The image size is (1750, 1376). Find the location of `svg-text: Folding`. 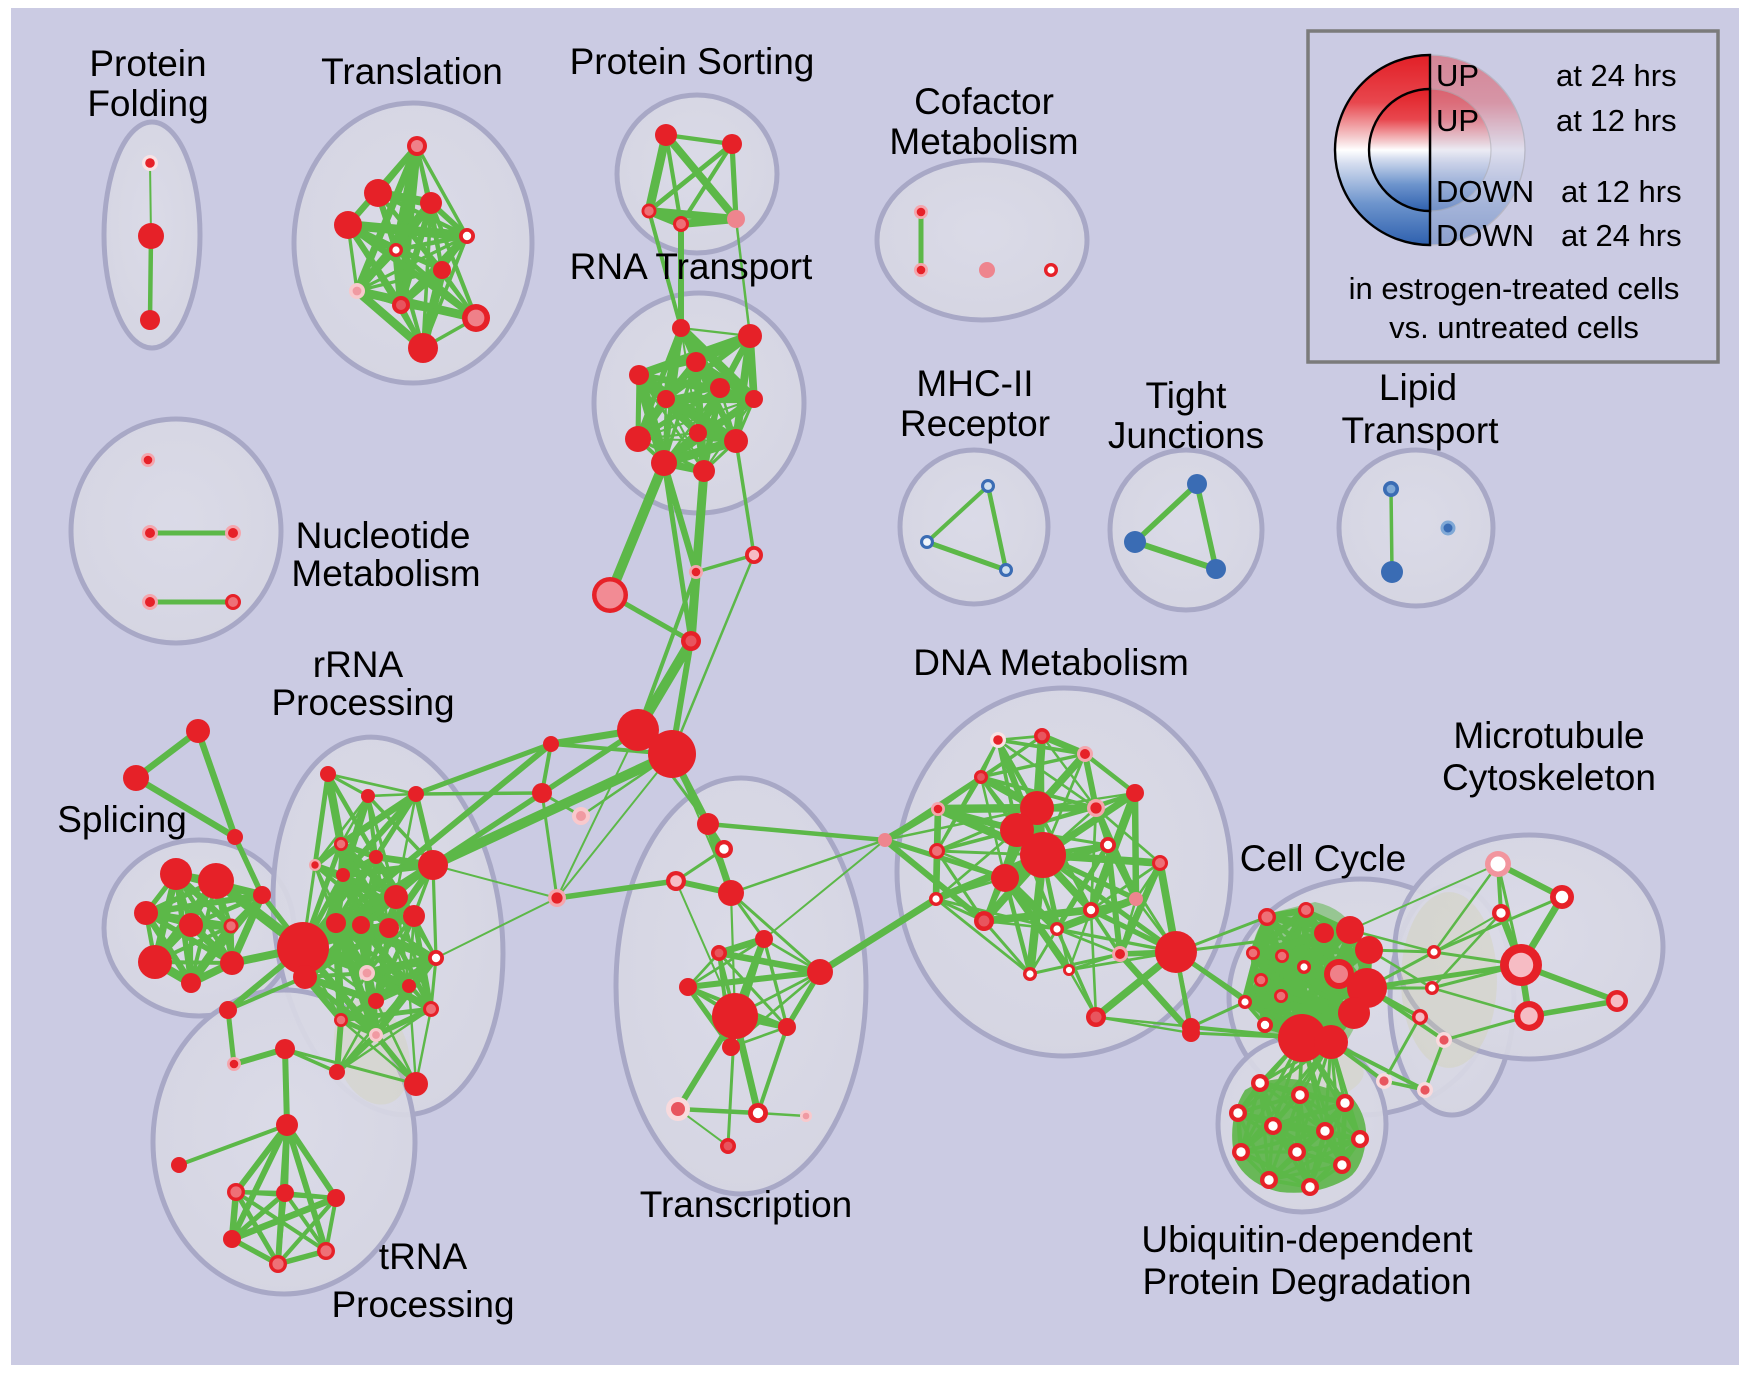

svg-text: Folding is located at coordinates (147, 103).